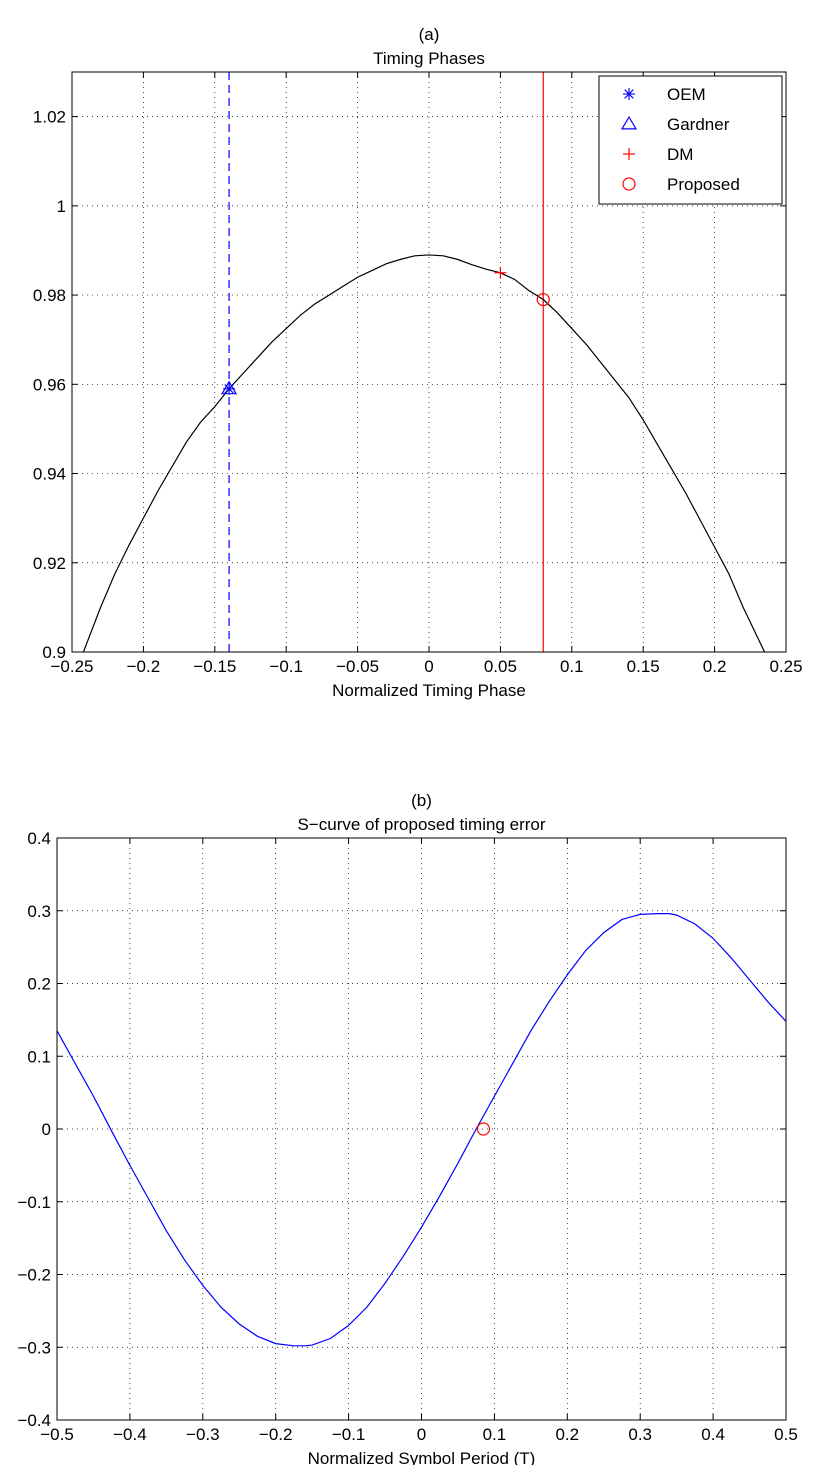  Describe the element at coordinates (214, 666) in the screenshot. I see `x-tick-label: −0.15` at that location.